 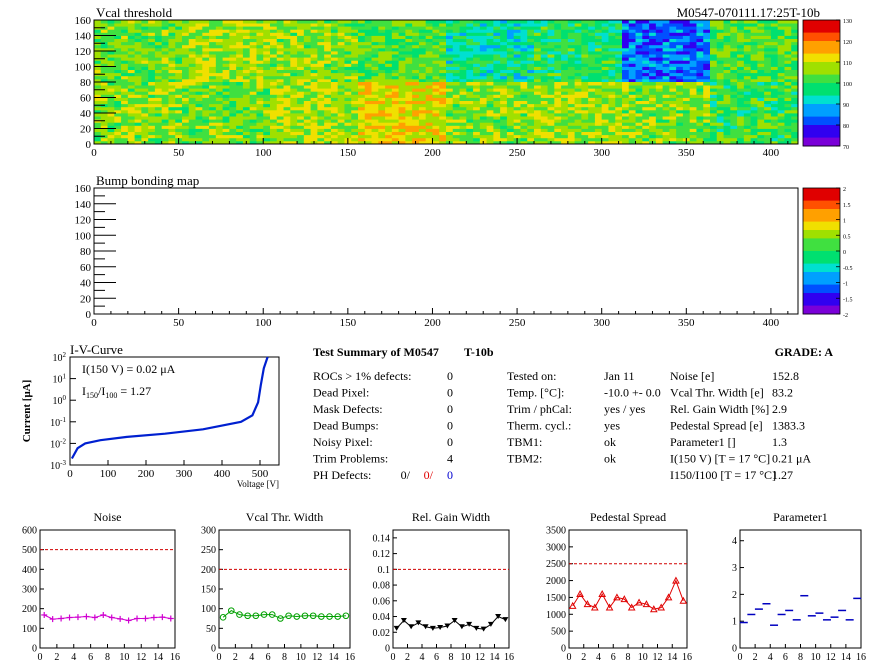 What do you see at coordinates (55, 444) in the screenshot?
I see `tick-base: 10` at bounding box center [55, 444].